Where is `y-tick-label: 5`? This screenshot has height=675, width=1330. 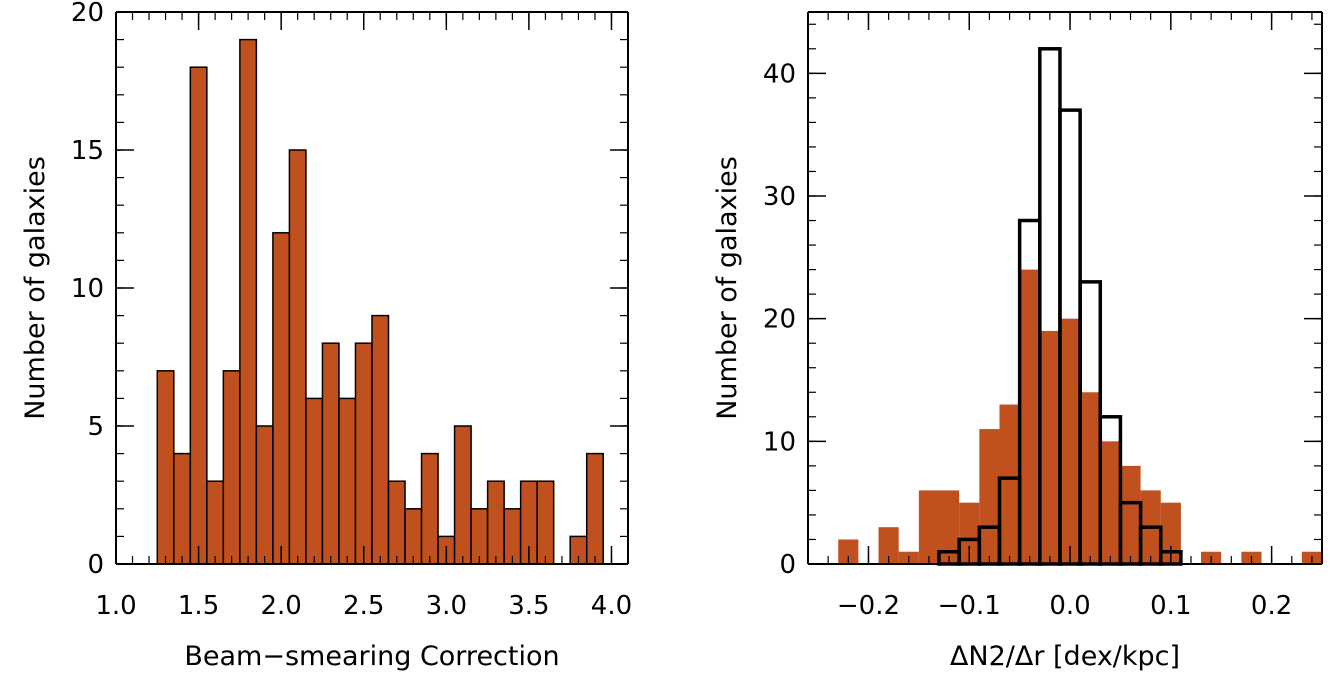 y-tick-label: 5 is located at coordinates (95, 427).